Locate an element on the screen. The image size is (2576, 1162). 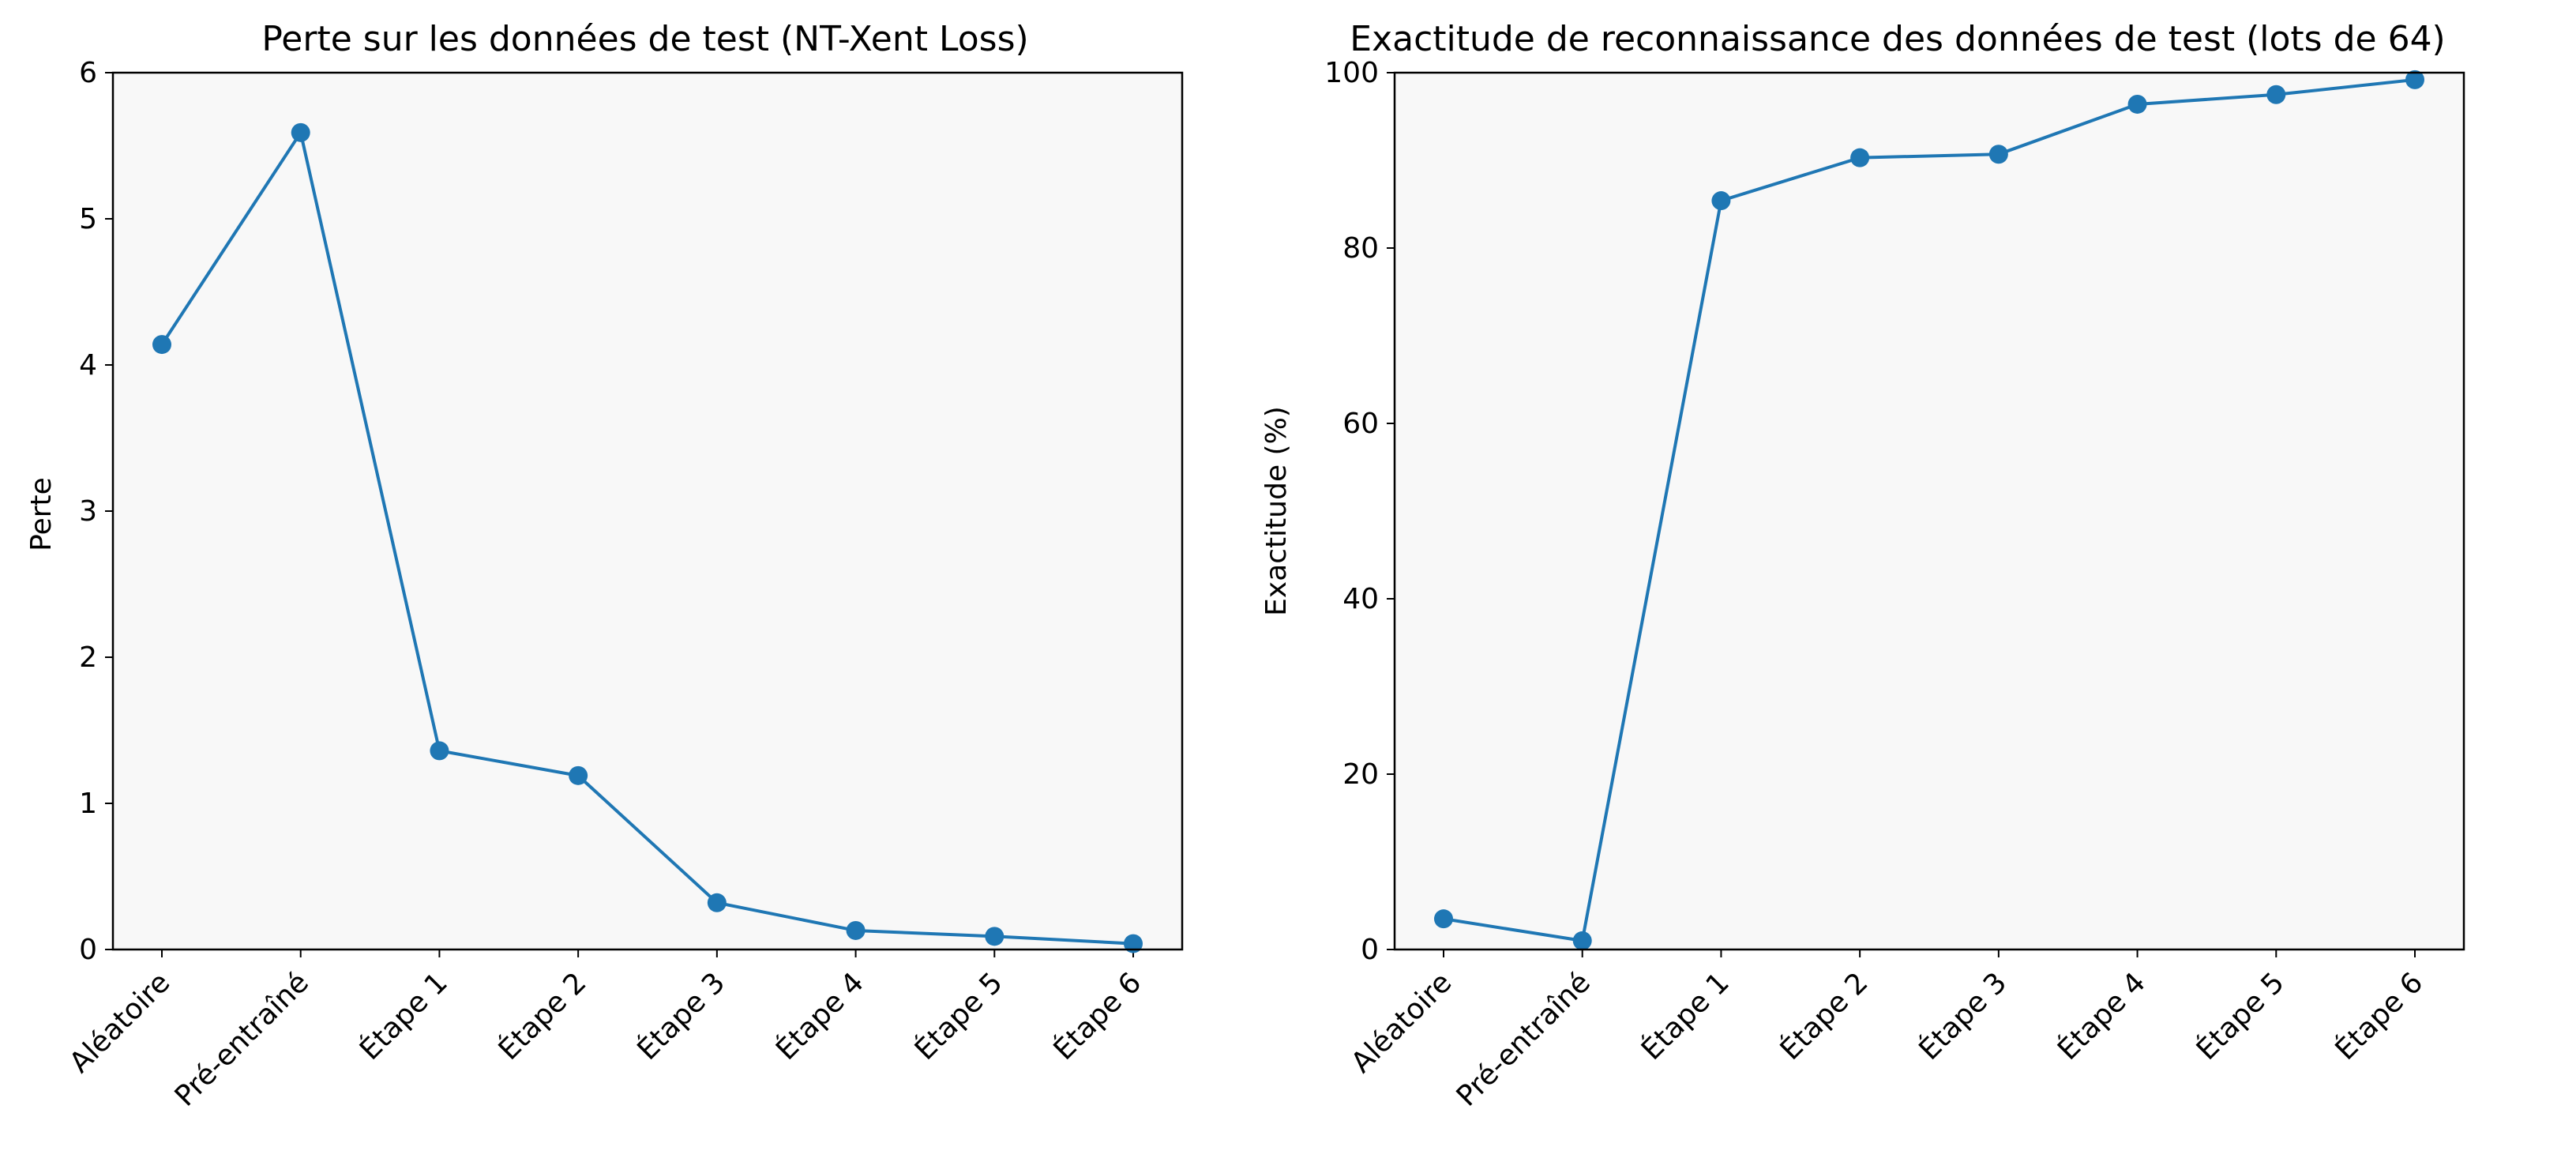
loss-y-tick-label: 4 is located at coordinates (88, 365).